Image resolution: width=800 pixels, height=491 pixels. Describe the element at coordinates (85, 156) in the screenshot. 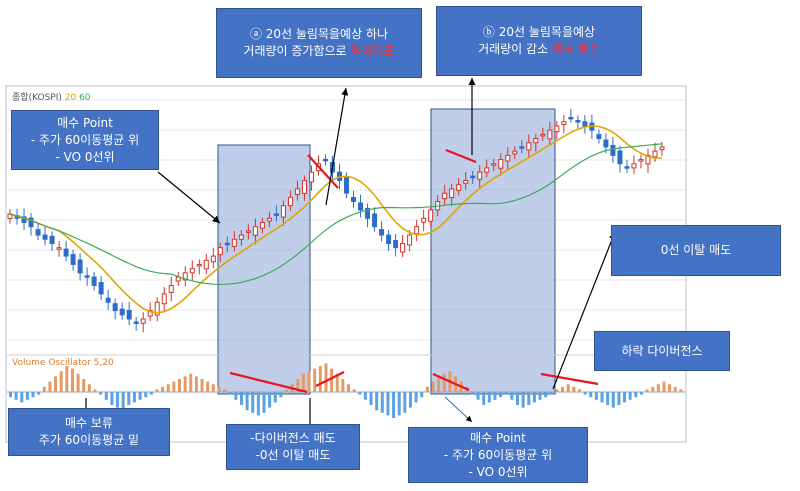

I see `annotation-buy1-line3: - VO 0선위` at that location.